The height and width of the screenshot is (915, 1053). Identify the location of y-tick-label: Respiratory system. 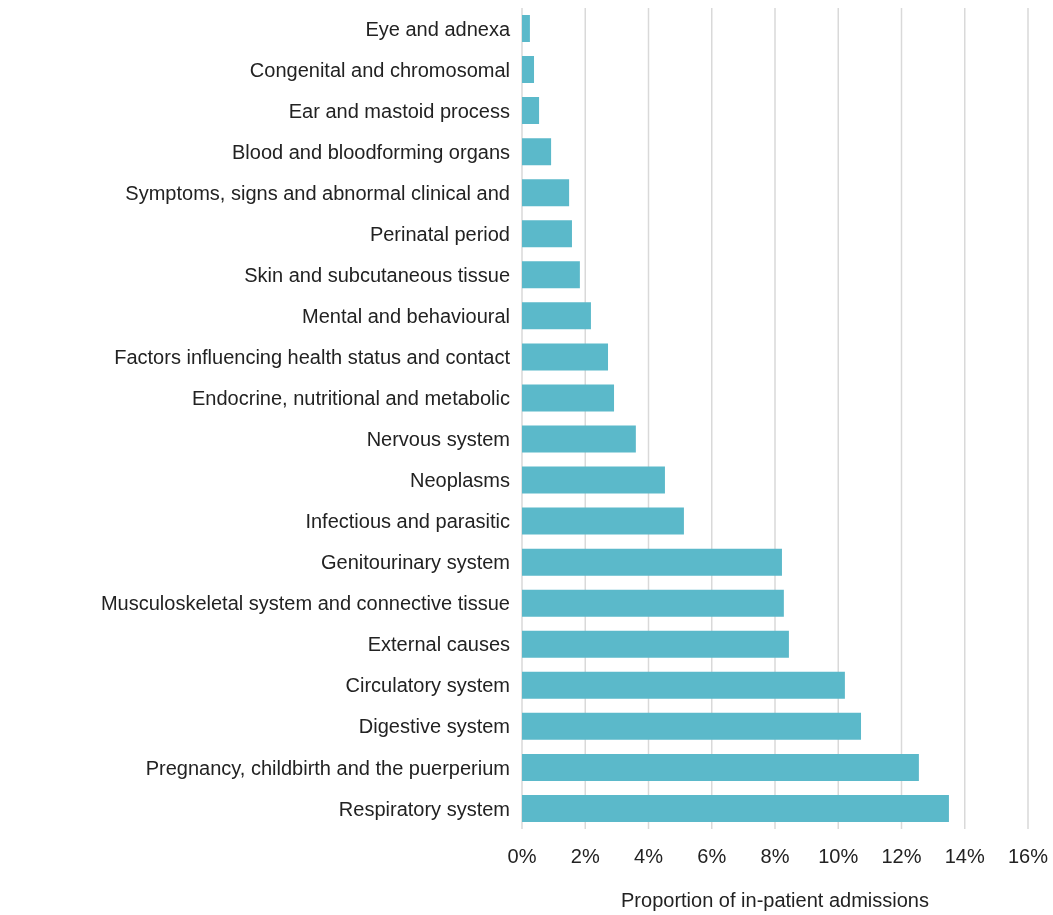
(424, 808).